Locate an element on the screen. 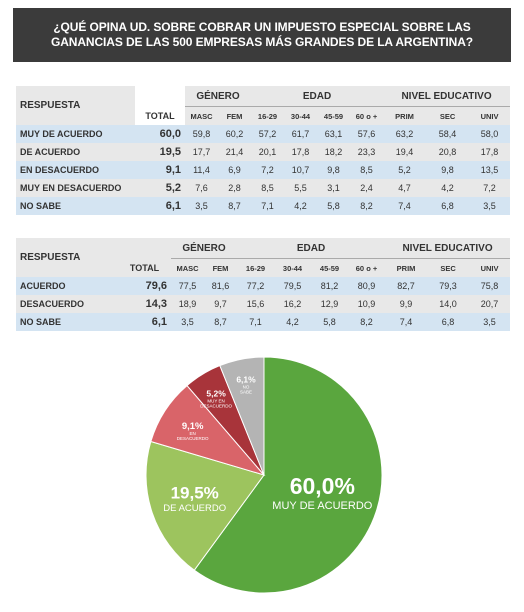 This screenshot has width=524, height=612. table-cell: 80,9 is located at coordinates (367, 286).